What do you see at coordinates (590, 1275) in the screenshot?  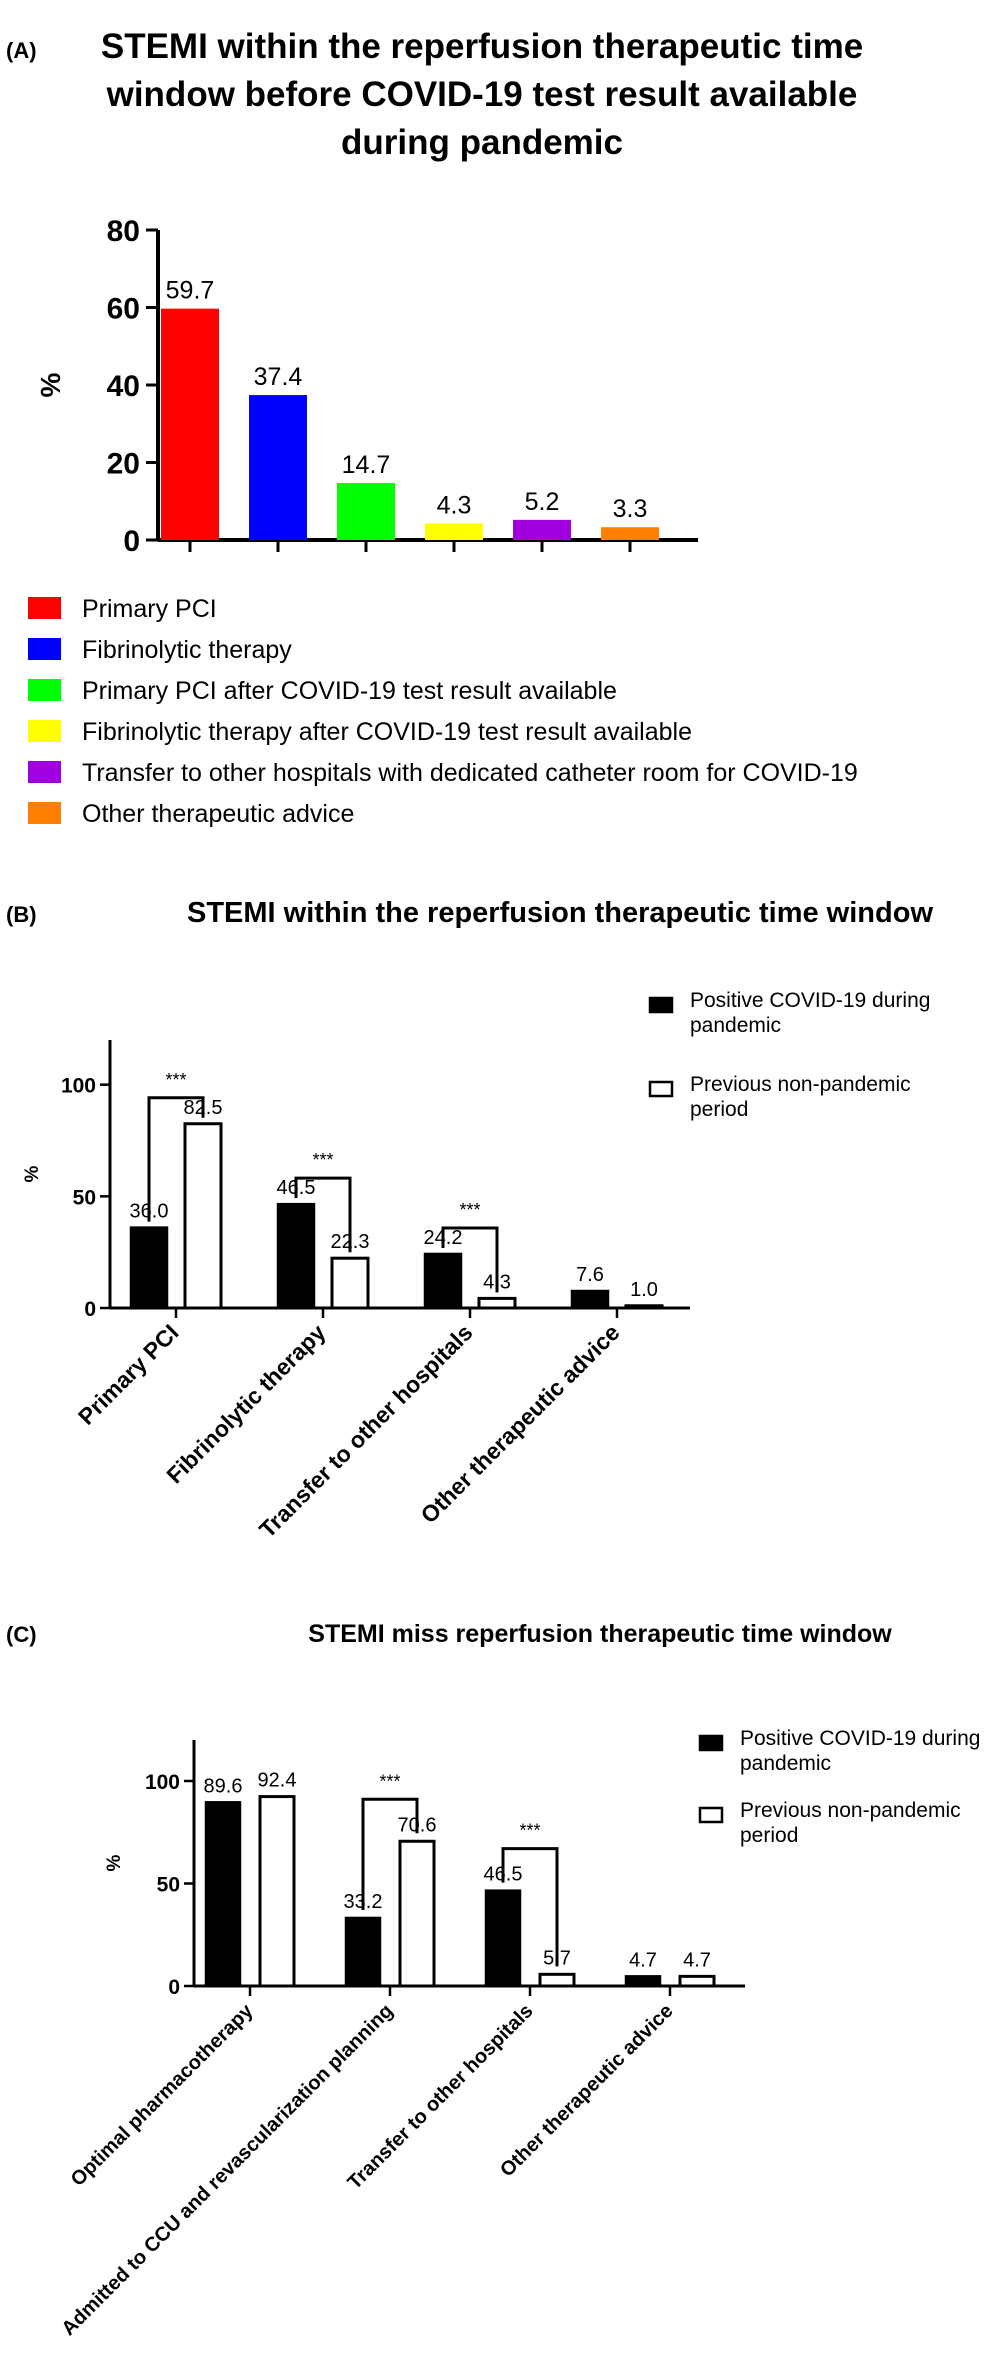 I see `data-label: 7.6` at bounding box center [590, 1275].